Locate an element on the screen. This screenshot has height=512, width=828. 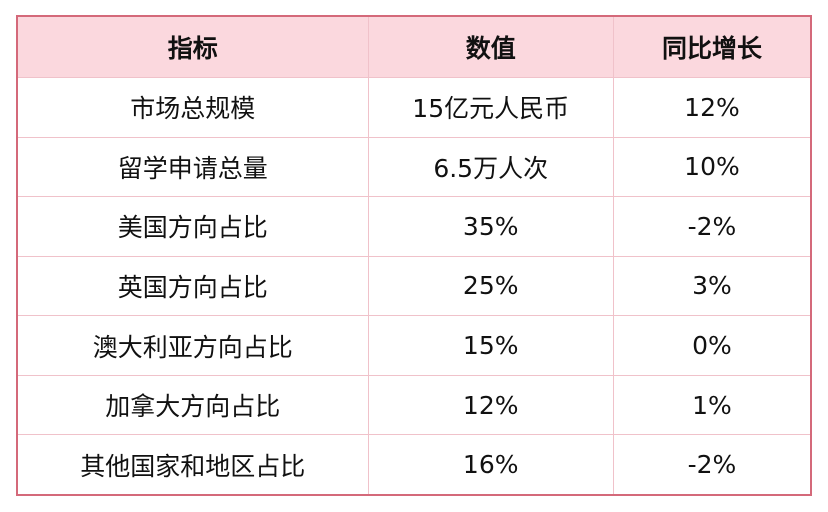
table-cell: 其他国家和地区占比 is located at coordinates (192, 465).